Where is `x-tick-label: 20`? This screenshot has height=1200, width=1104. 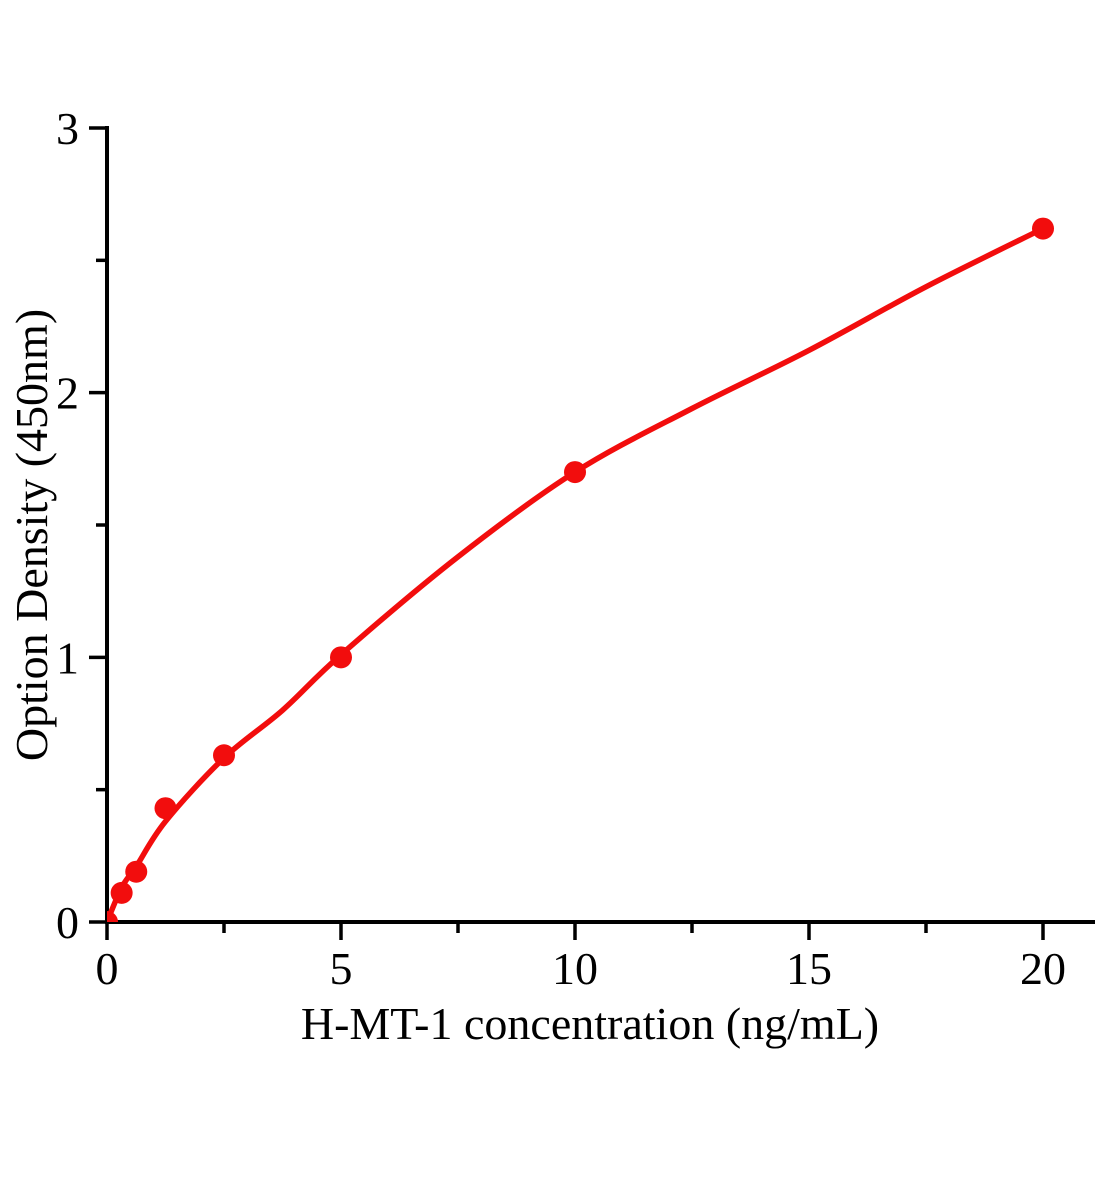
x-tick-label: 20 is located at coordinates (1043, 968).